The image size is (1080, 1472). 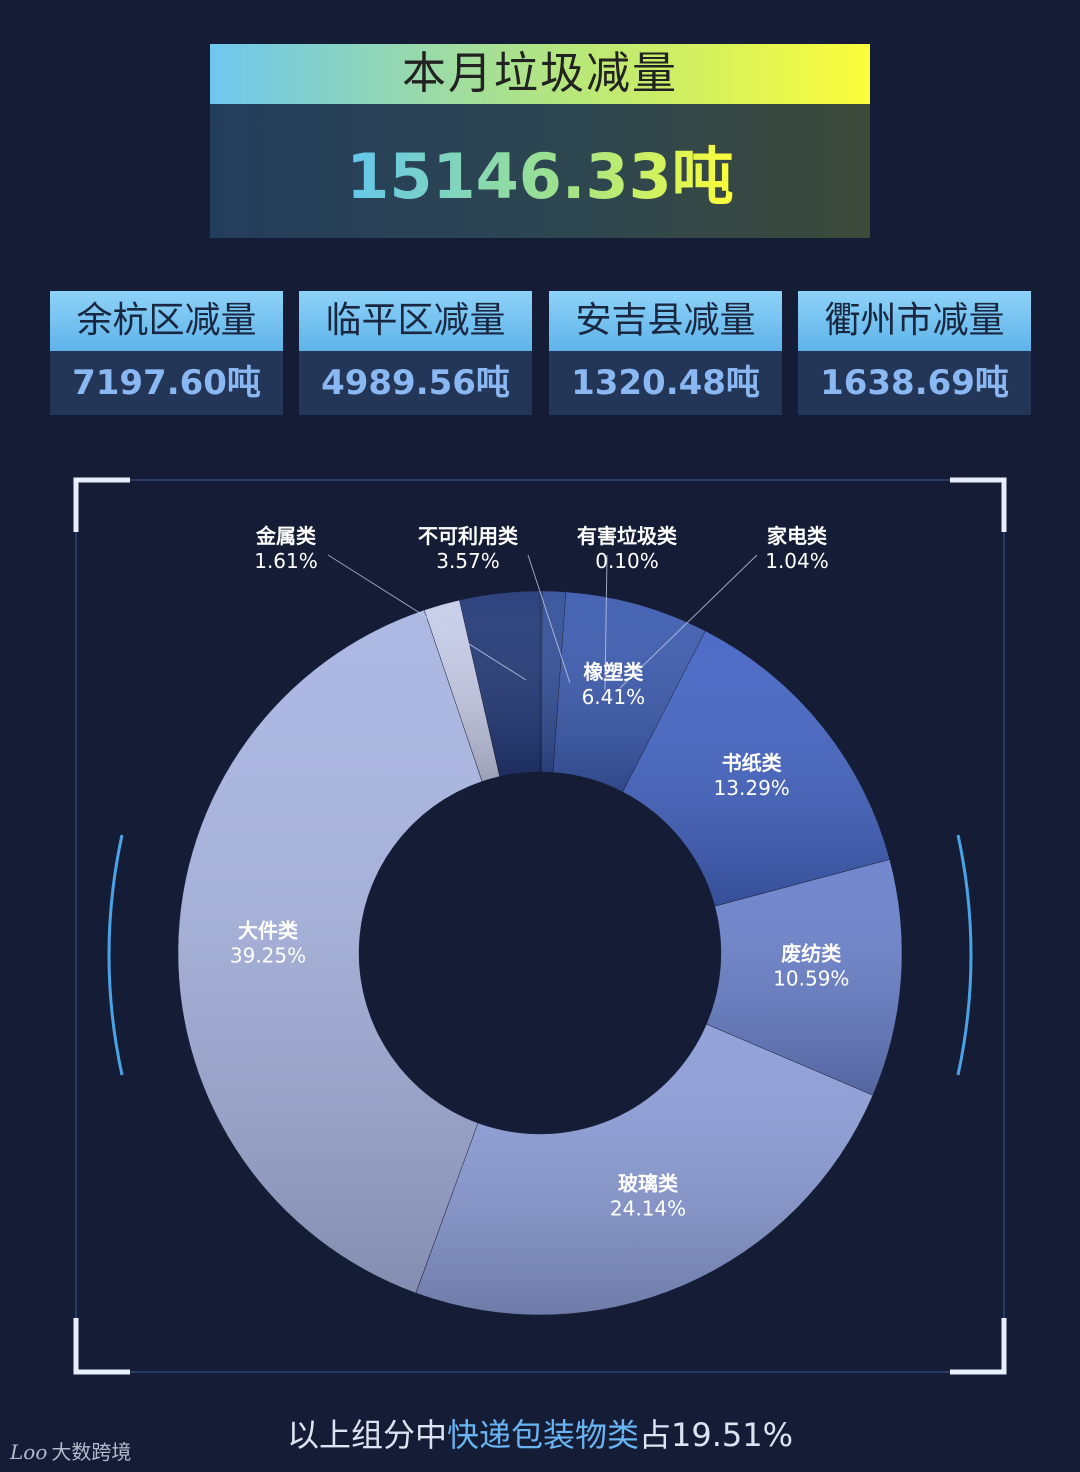 What do you see at coordinates (665, 383) in the screenshot?
I see `district-value: 1320.48吨` at bounding box center [665, 383].